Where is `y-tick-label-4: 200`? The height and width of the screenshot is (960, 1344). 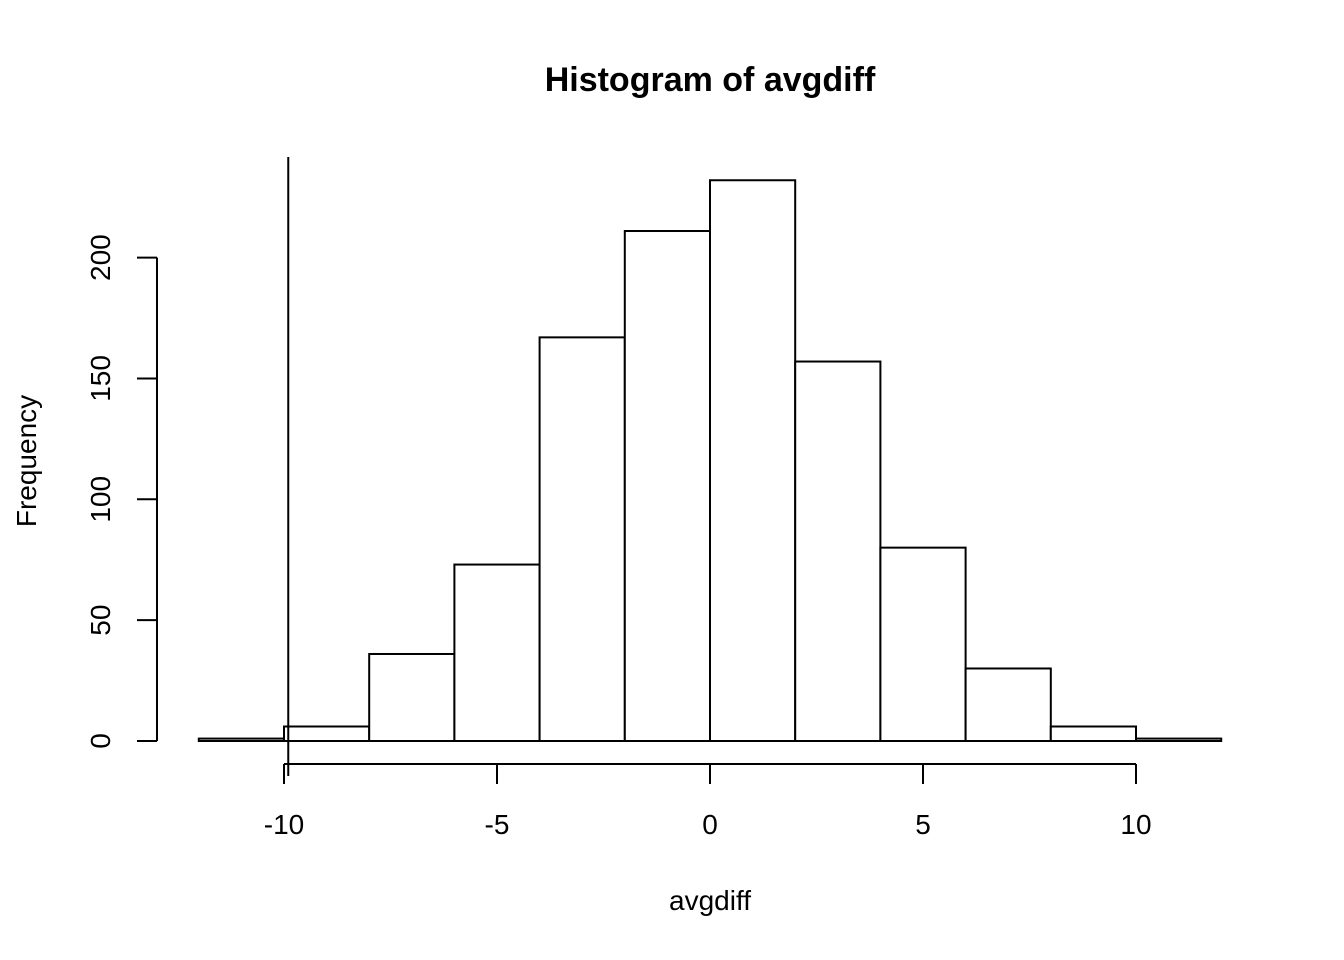 y-tick-label-4: 200 is located at coordinates (100, 257).